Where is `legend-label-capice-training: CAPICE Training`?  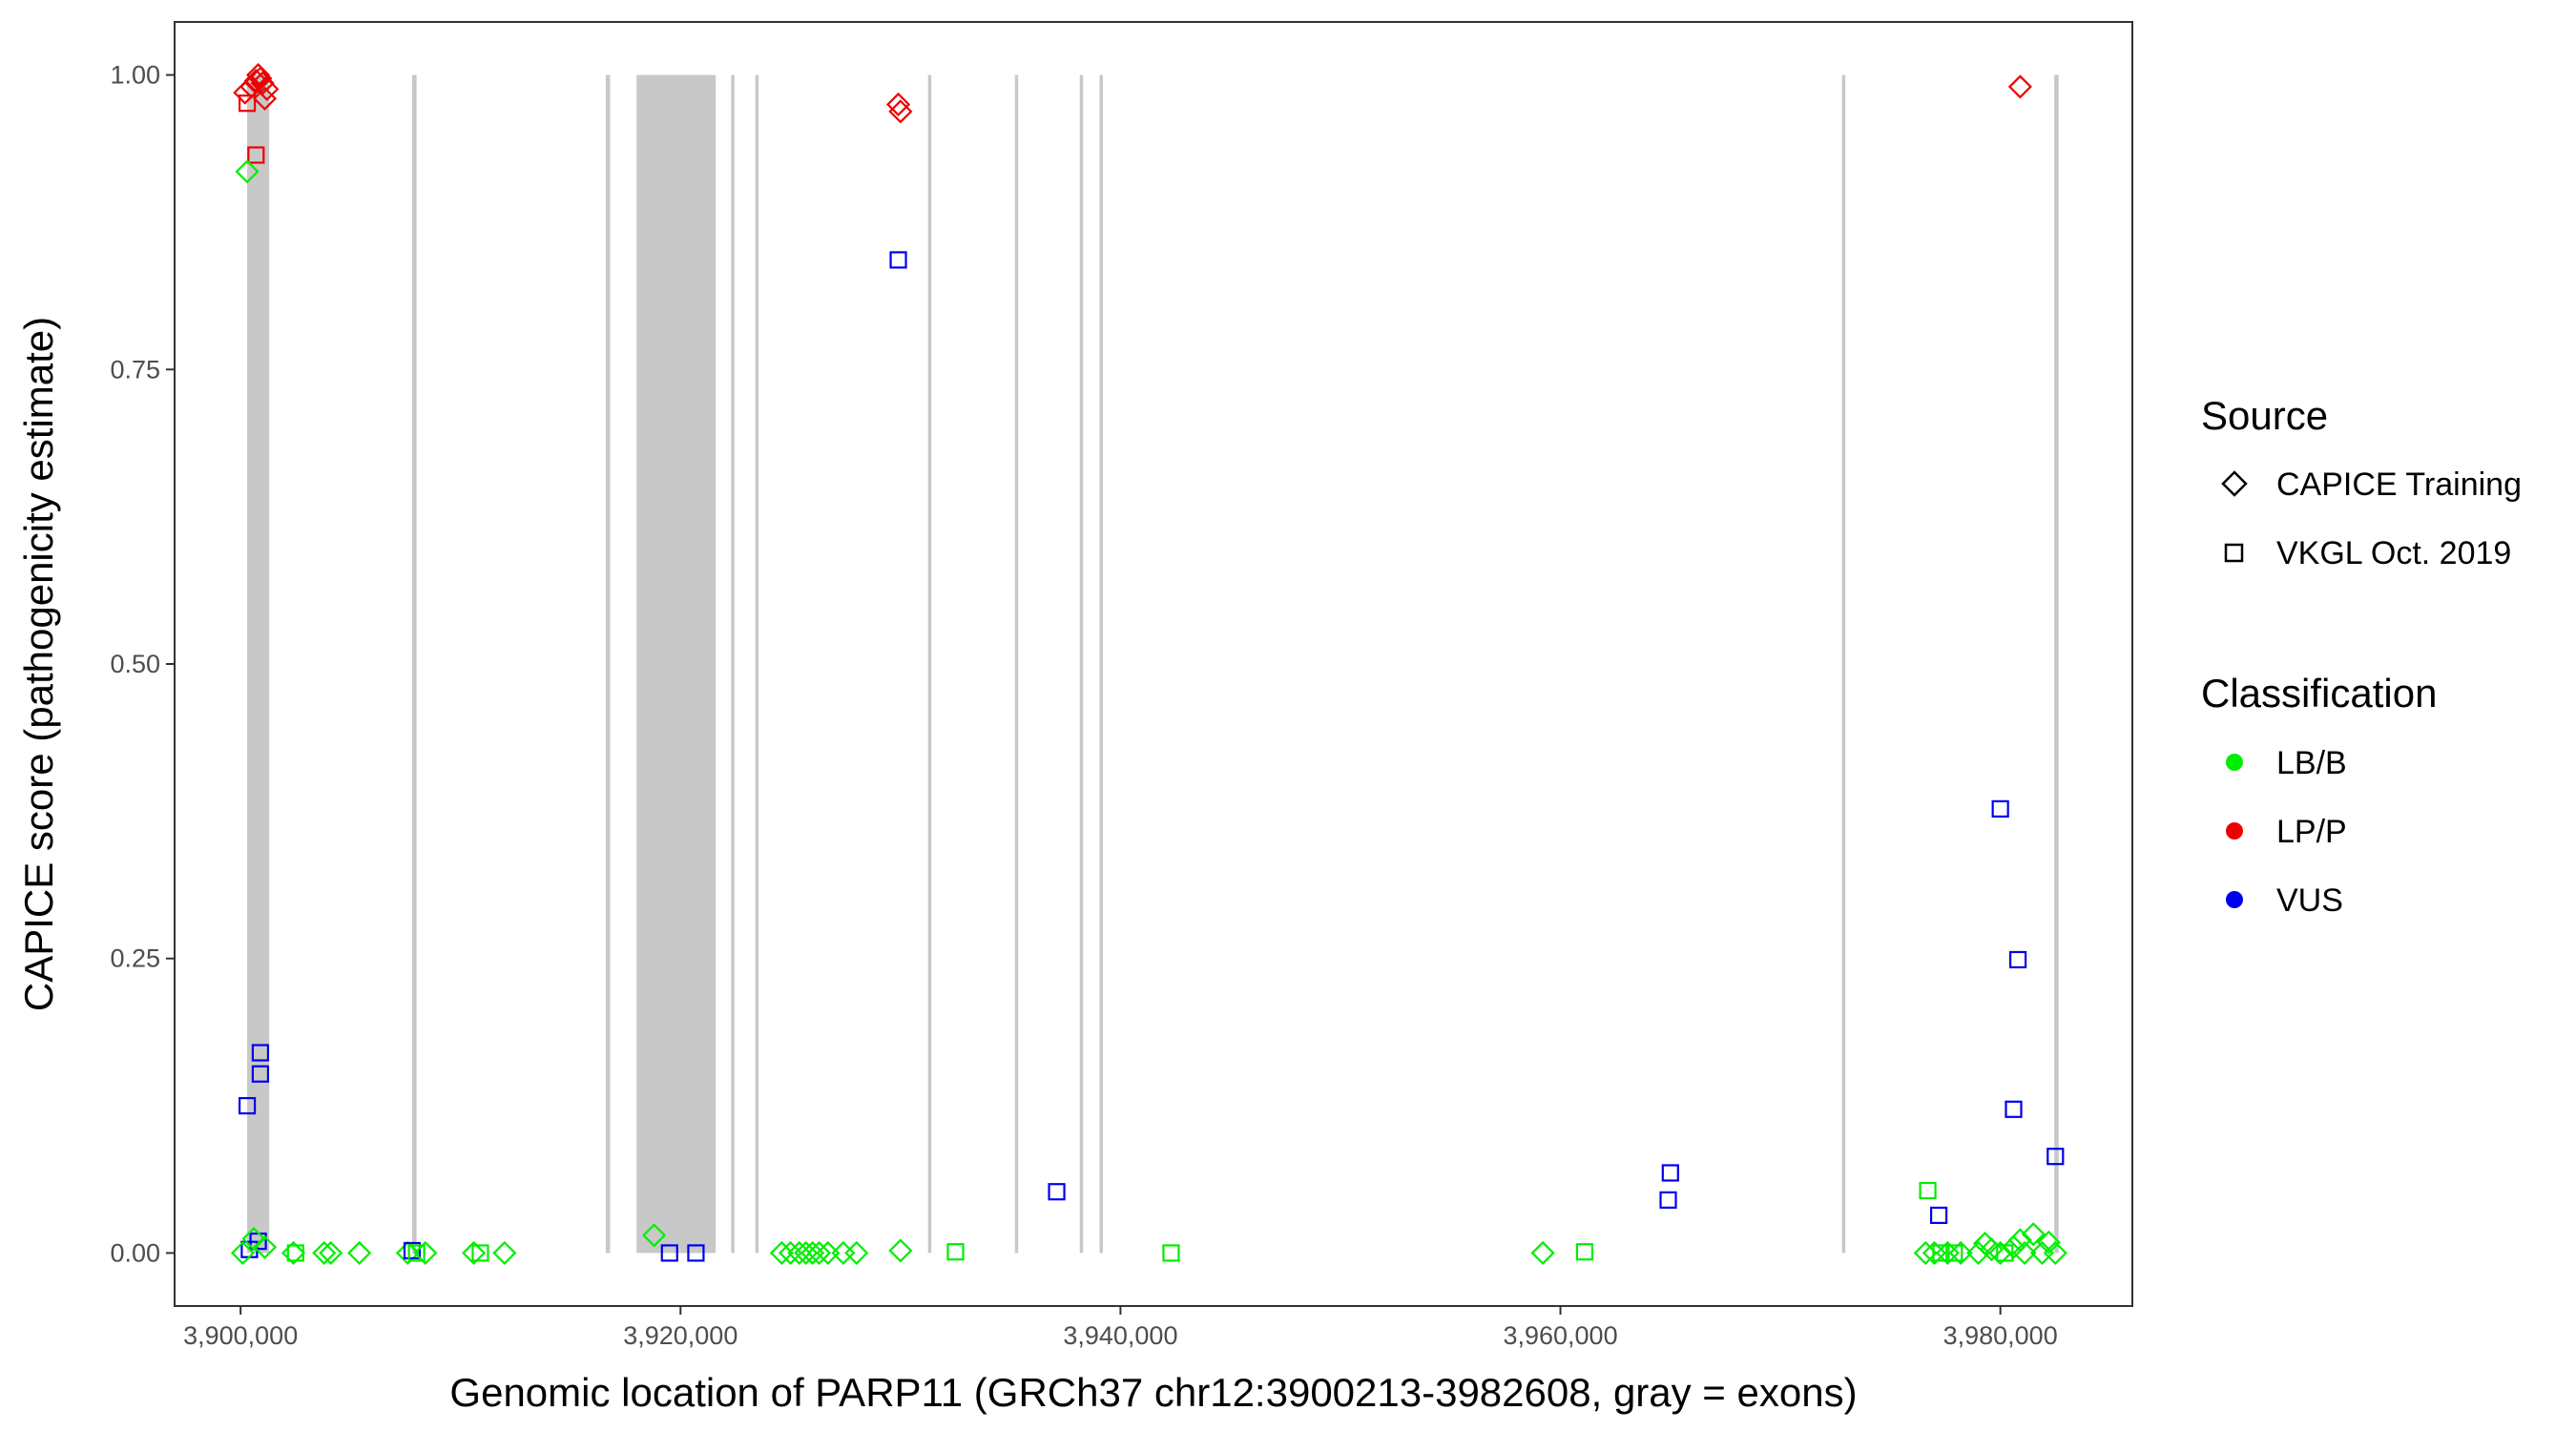 legend-label-capice-training: CAPICE Training is located at coordinates (2399, 485).